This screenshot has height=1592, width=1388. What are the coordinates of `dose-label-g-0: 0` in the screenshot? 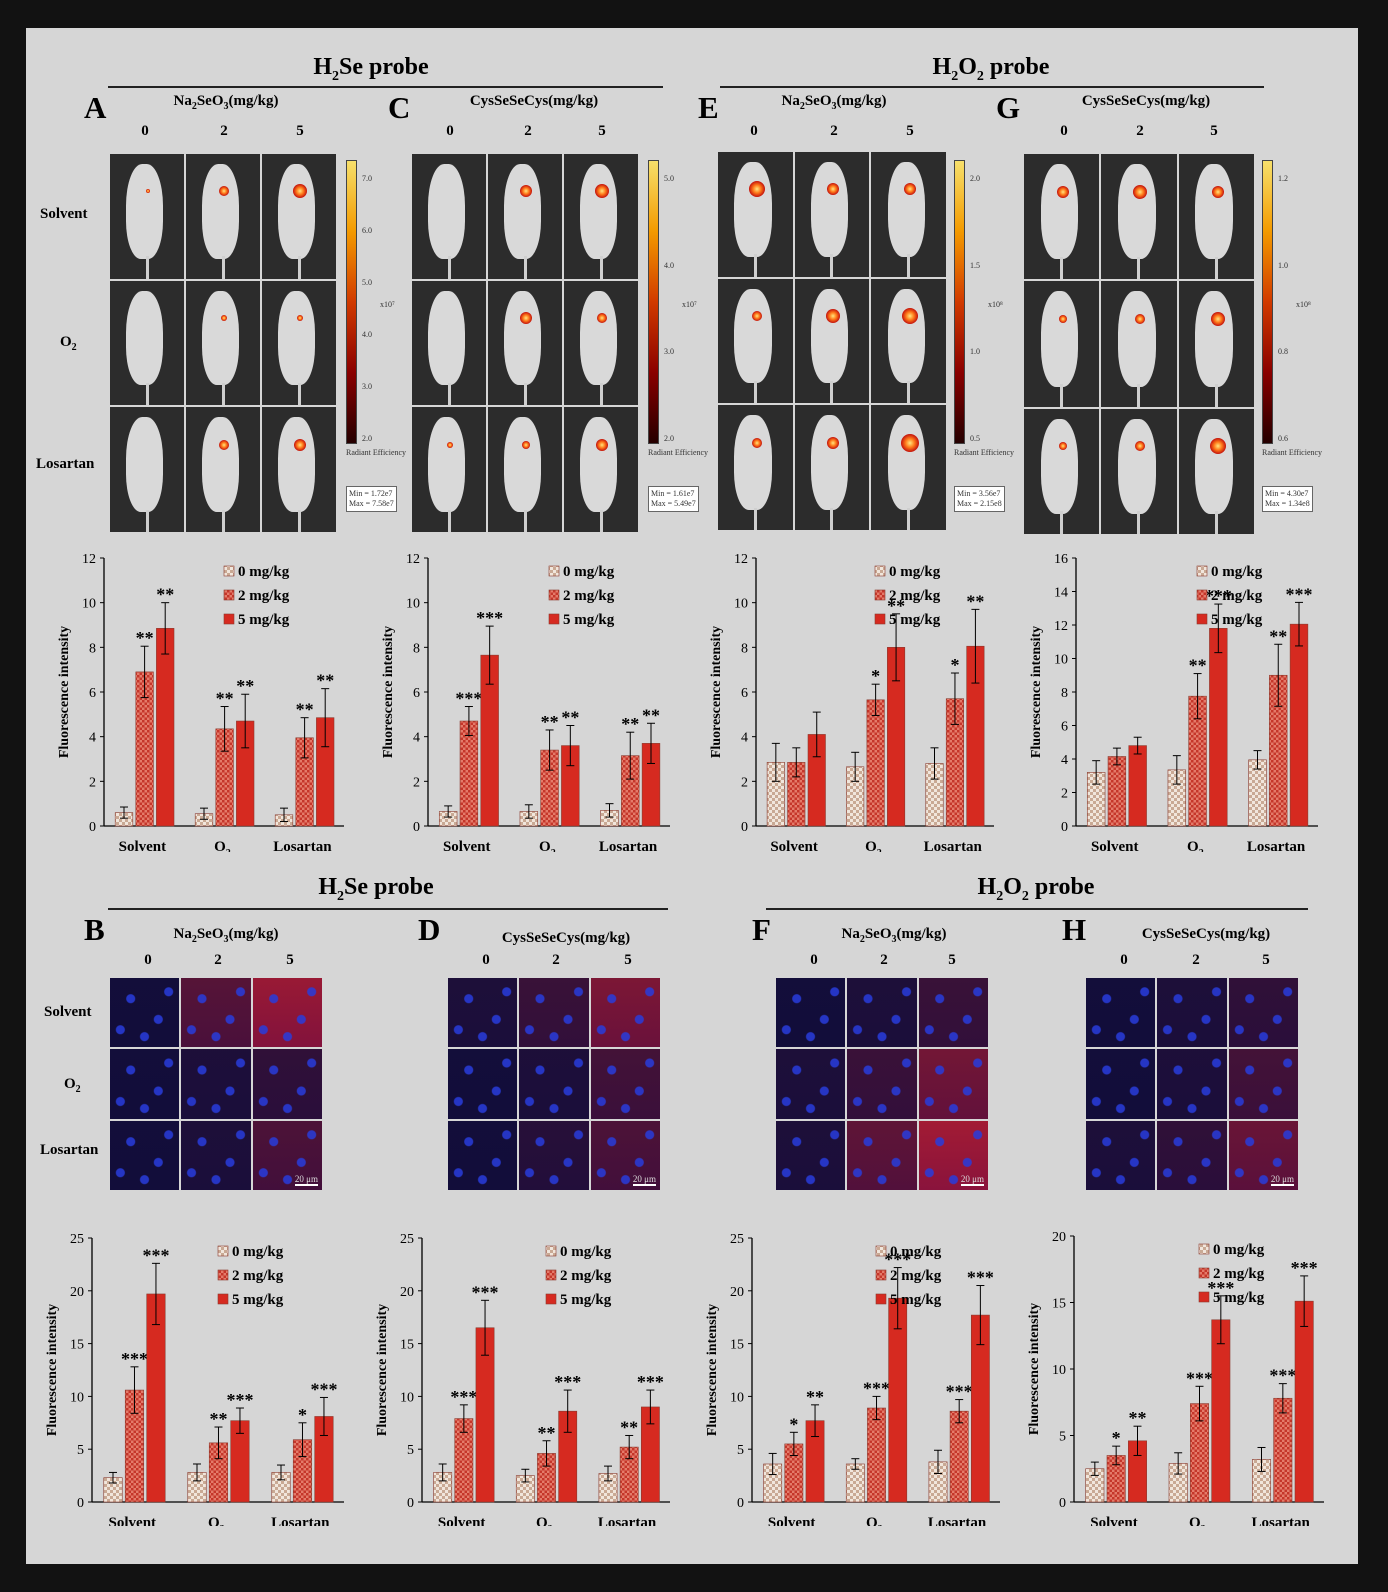 It's located at (1064, 131).